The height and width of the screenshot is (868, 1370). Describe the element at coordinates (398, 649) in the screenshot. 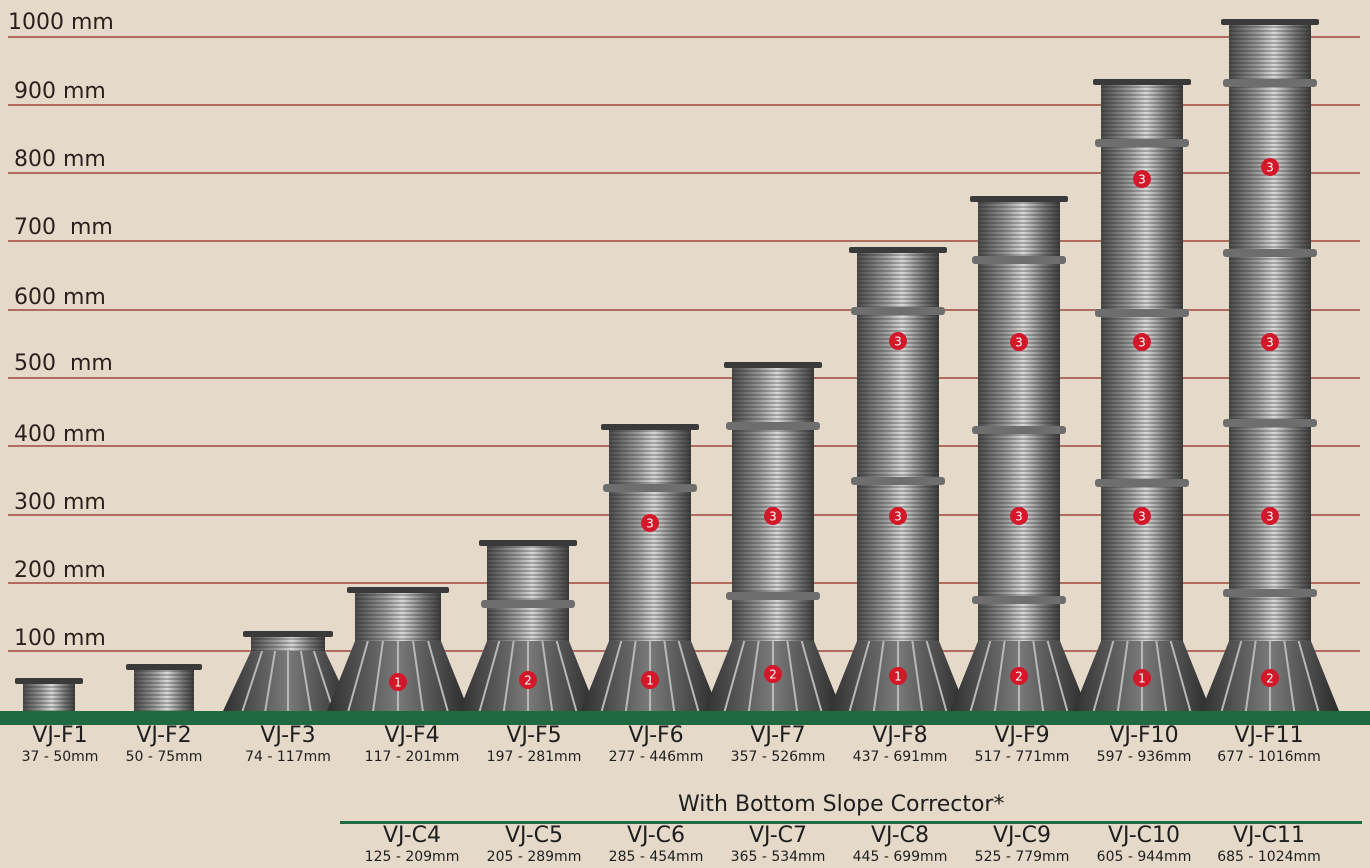

I see `pedestal-4: 1` at that location.